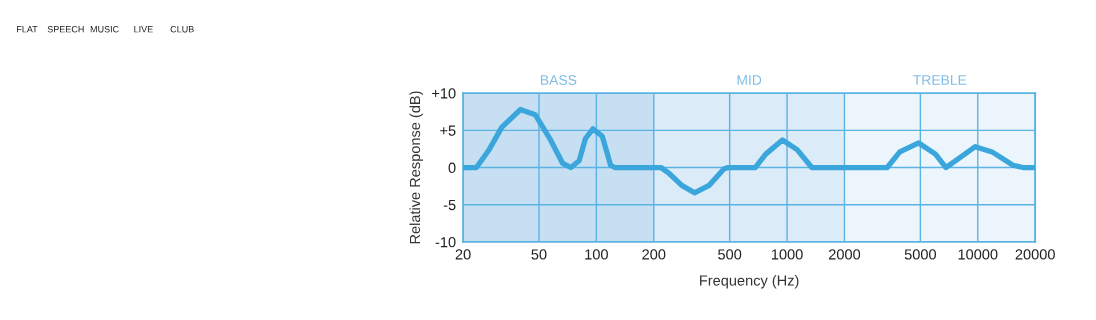 The height and width of the screenshot is (320, 1096). Describe the element at coordinates (449, 205) in the screenshot. I see `y-tick-label: -5` at that location.